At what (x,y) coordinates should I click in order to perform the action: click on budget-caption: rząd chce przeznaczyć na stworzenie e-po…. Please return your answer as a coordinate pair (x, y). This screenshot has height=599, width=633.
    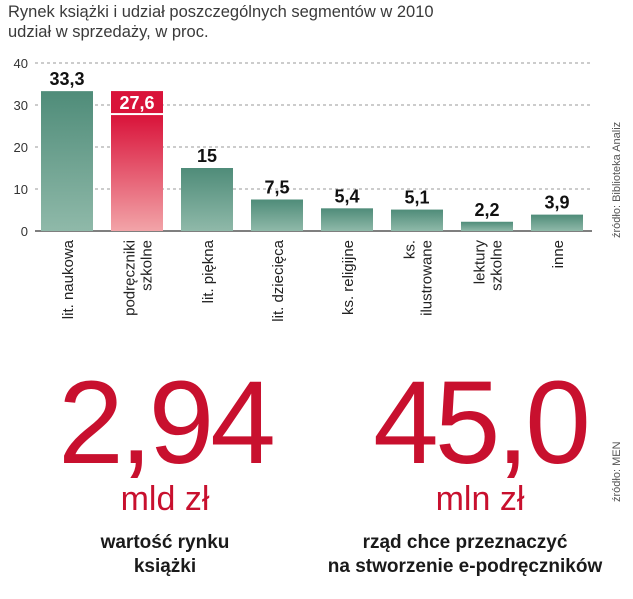
    Looking at the image, I should click on (465, 555).